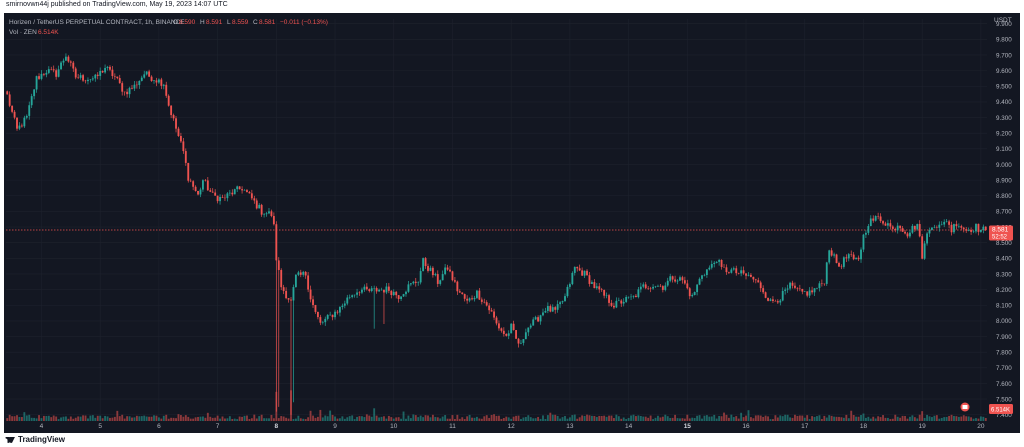 The image size is (1024, 447). What do you see at coordinates (23, 32) in the screenshot?
I see `volume-label: Vol · ZEN` at bounding box center [23, 32].